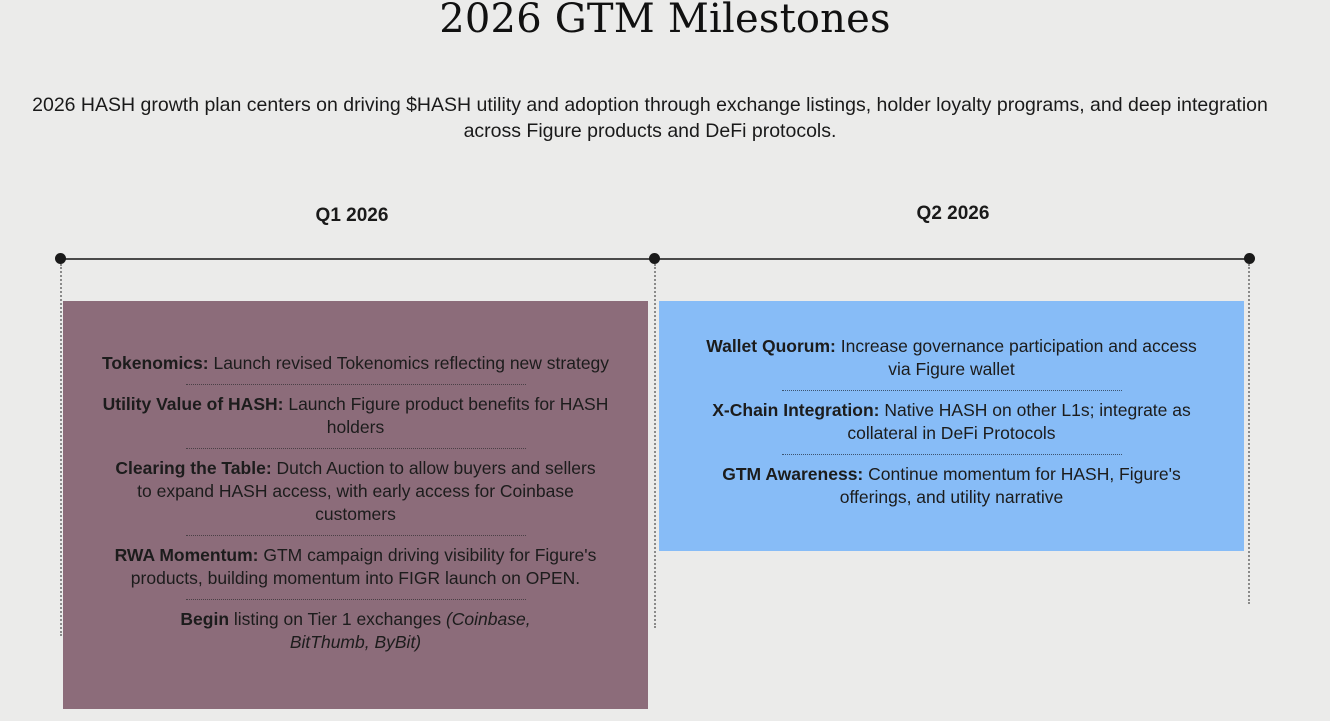 The width and height of the screenshot is (1330, 721). Describe the element at coordinates (410, 630) in the screenshot. I see `milestone-italic: (Coinbase, BitThumb, ByBit)` at that location.